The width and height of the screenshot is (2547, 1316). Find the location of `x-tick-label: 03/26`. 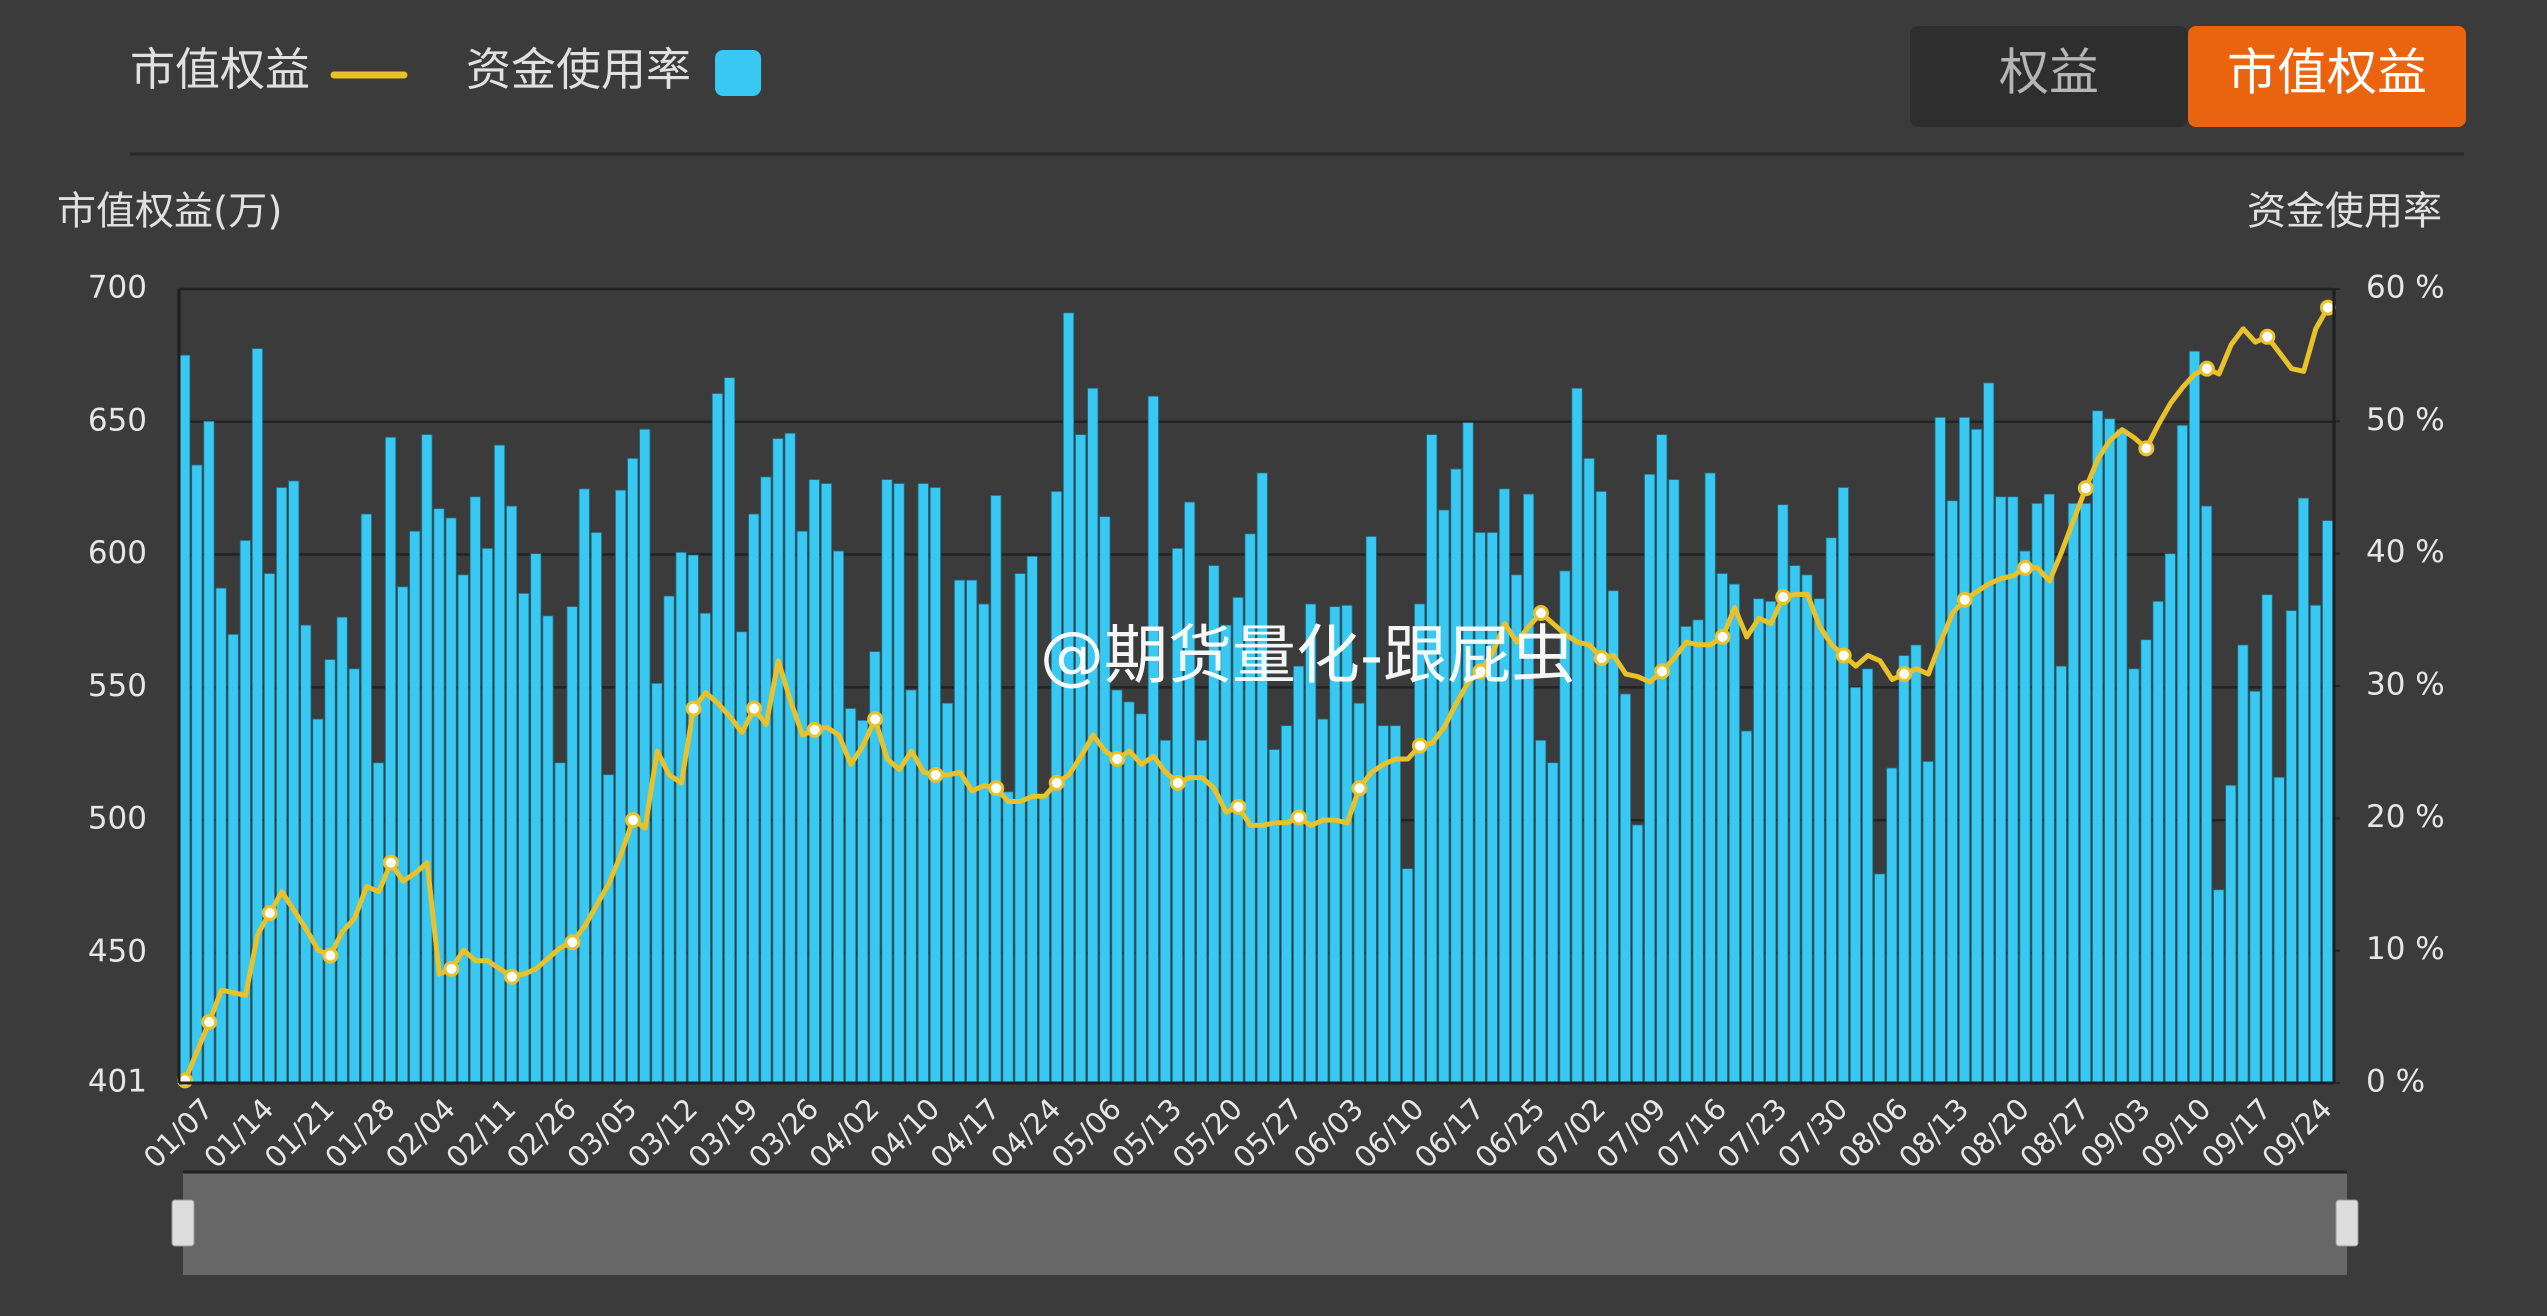

x-tick-label: 03/26 is located at coordinates (783, 1133).